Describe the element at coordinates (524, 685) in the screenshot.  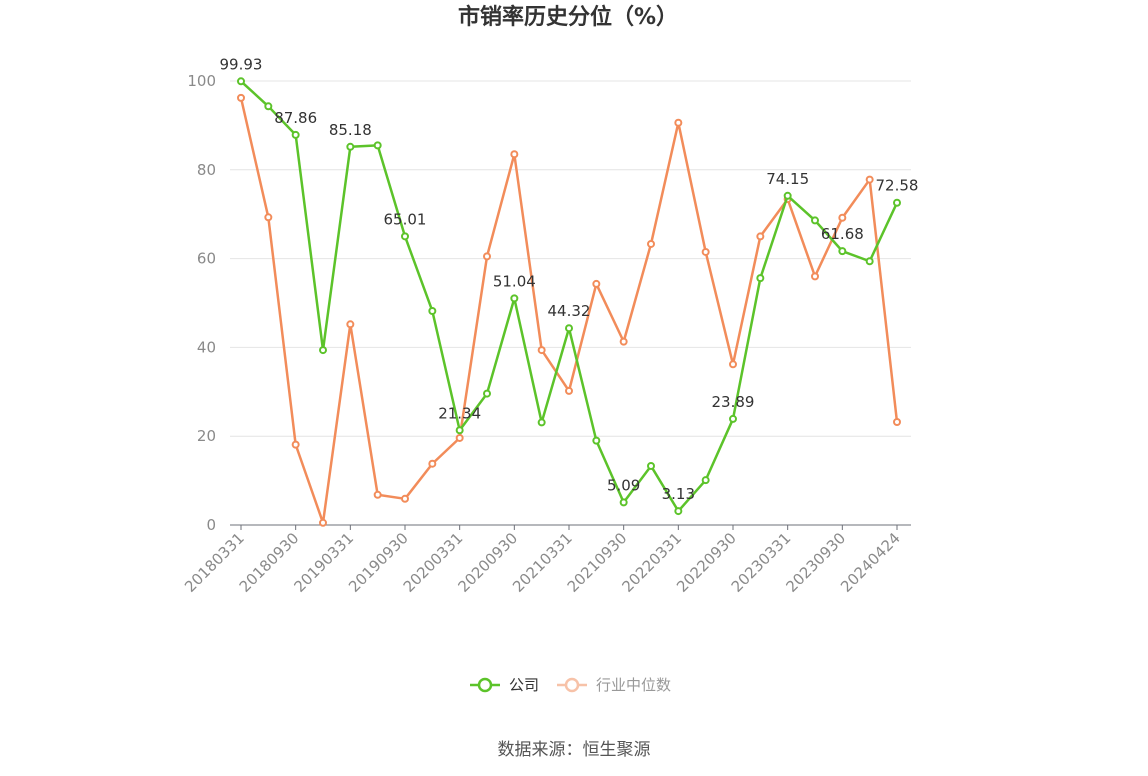
I see `legend-label: 公司` at that location.